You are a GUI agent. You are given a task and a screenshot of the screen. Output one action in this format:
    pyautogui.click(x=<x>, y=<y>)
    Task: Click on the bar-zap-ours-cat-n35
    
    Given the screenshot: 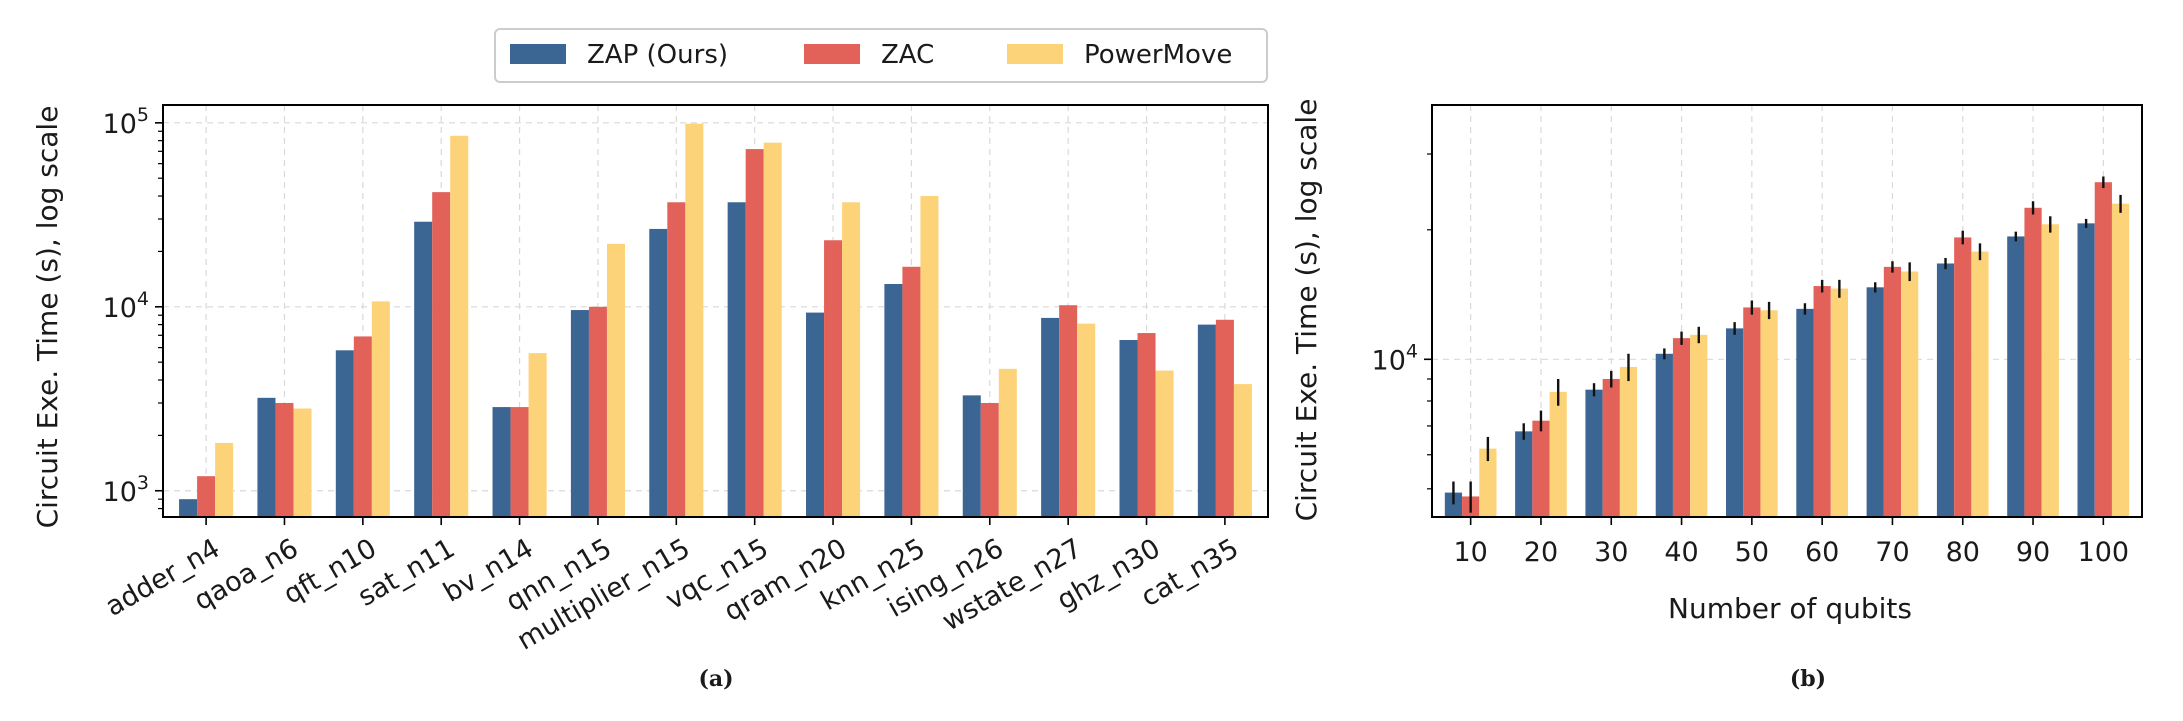 What is the action you would take?
    pyautogui.click(x=1206, y=420)
    